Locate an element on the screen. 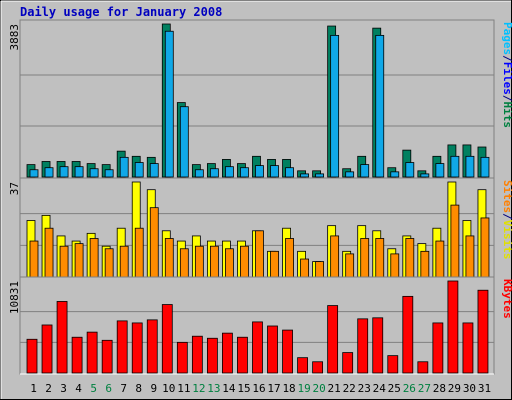 This screenshot has width=512, height=400. legend-entry: KBytes is located at coordinates (506, 299).